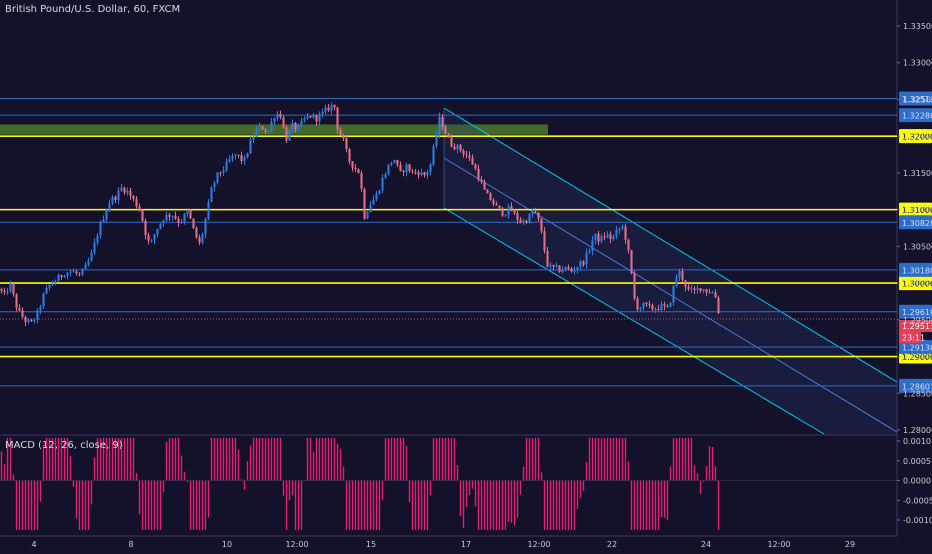  Describe the element at coordinates (917, 393) in the screenshot. I see `price-tick-label: 1.28500` at that location.